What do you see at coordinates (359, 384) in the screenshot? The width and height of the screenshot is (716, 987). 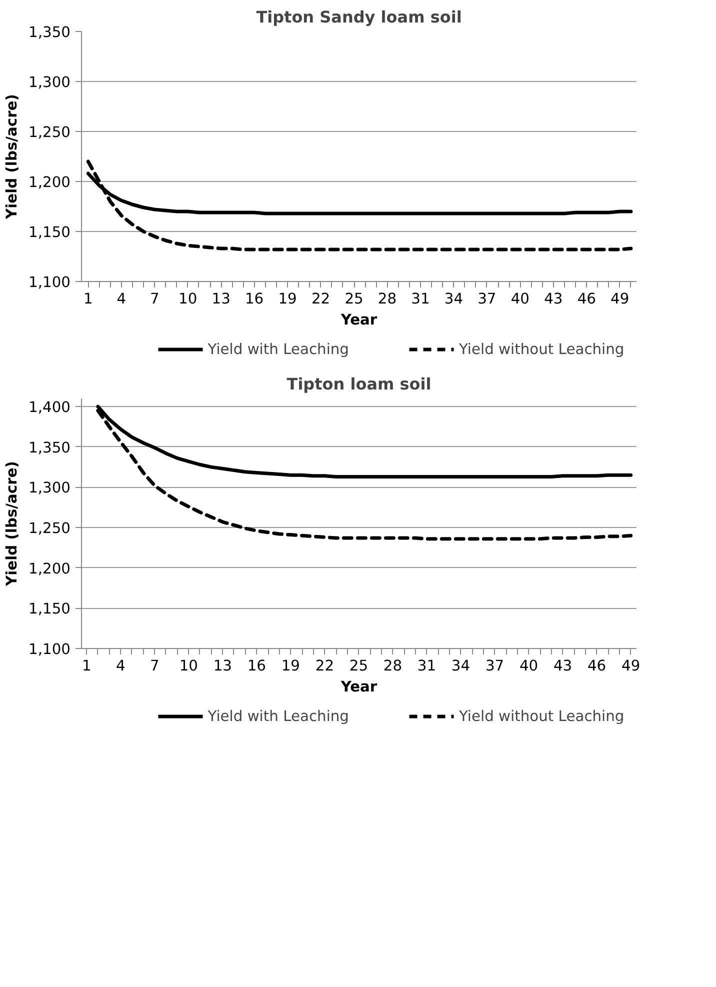 I see `chart-title: Tipton loam soil` at bounding box center [359, 384].